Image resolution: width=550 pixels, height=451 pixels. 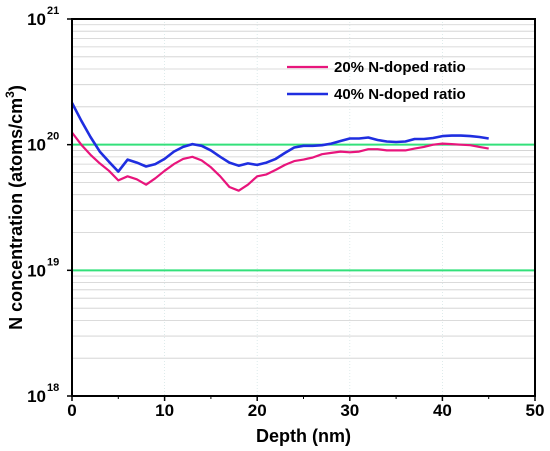 What do you see at coordinates (376, 81) in the screenshot?
I see `legend: 20% N-doped ratio 40% N-doped ratio` at bounding box center [376, 81].